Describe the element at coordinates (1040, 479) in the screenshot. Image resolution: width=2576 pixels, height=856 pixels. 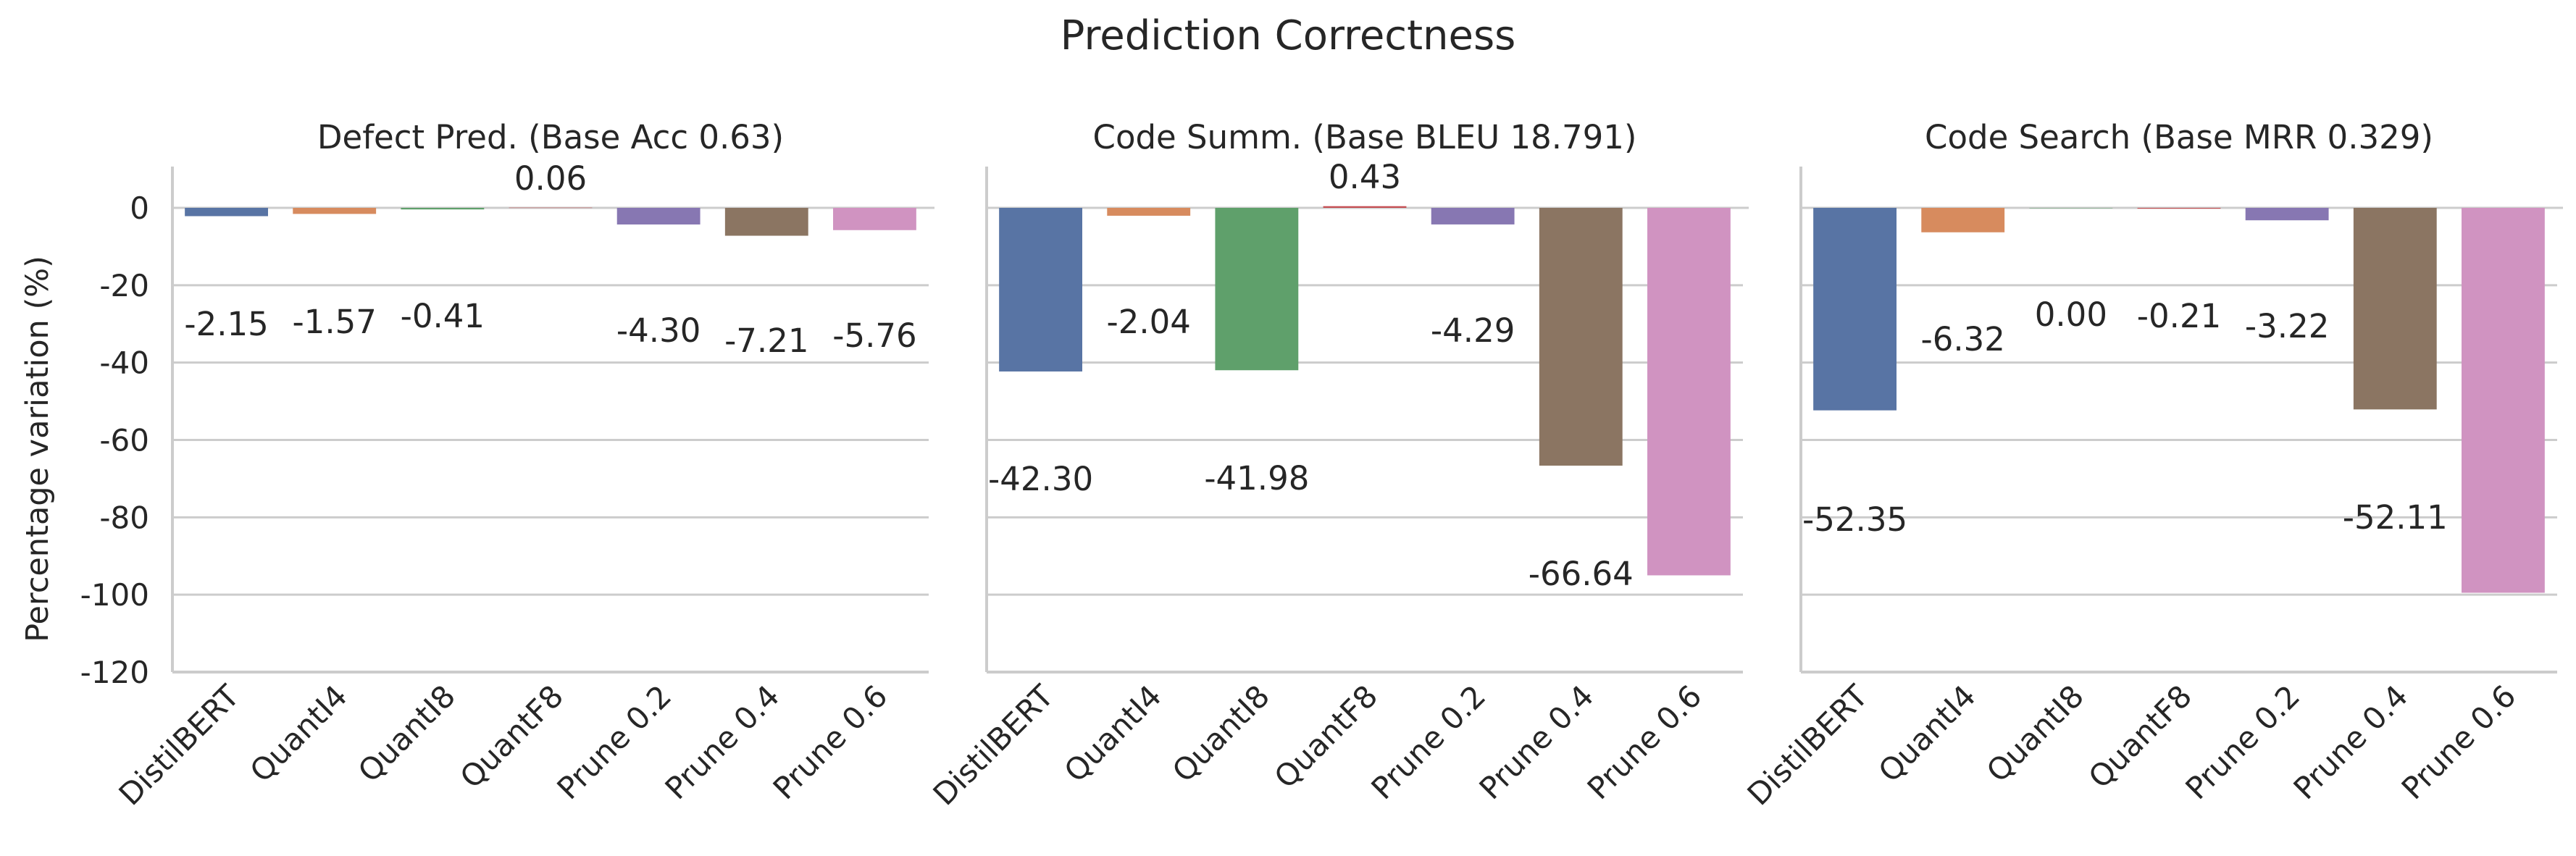
I see `value-label: -42.30` at that location.